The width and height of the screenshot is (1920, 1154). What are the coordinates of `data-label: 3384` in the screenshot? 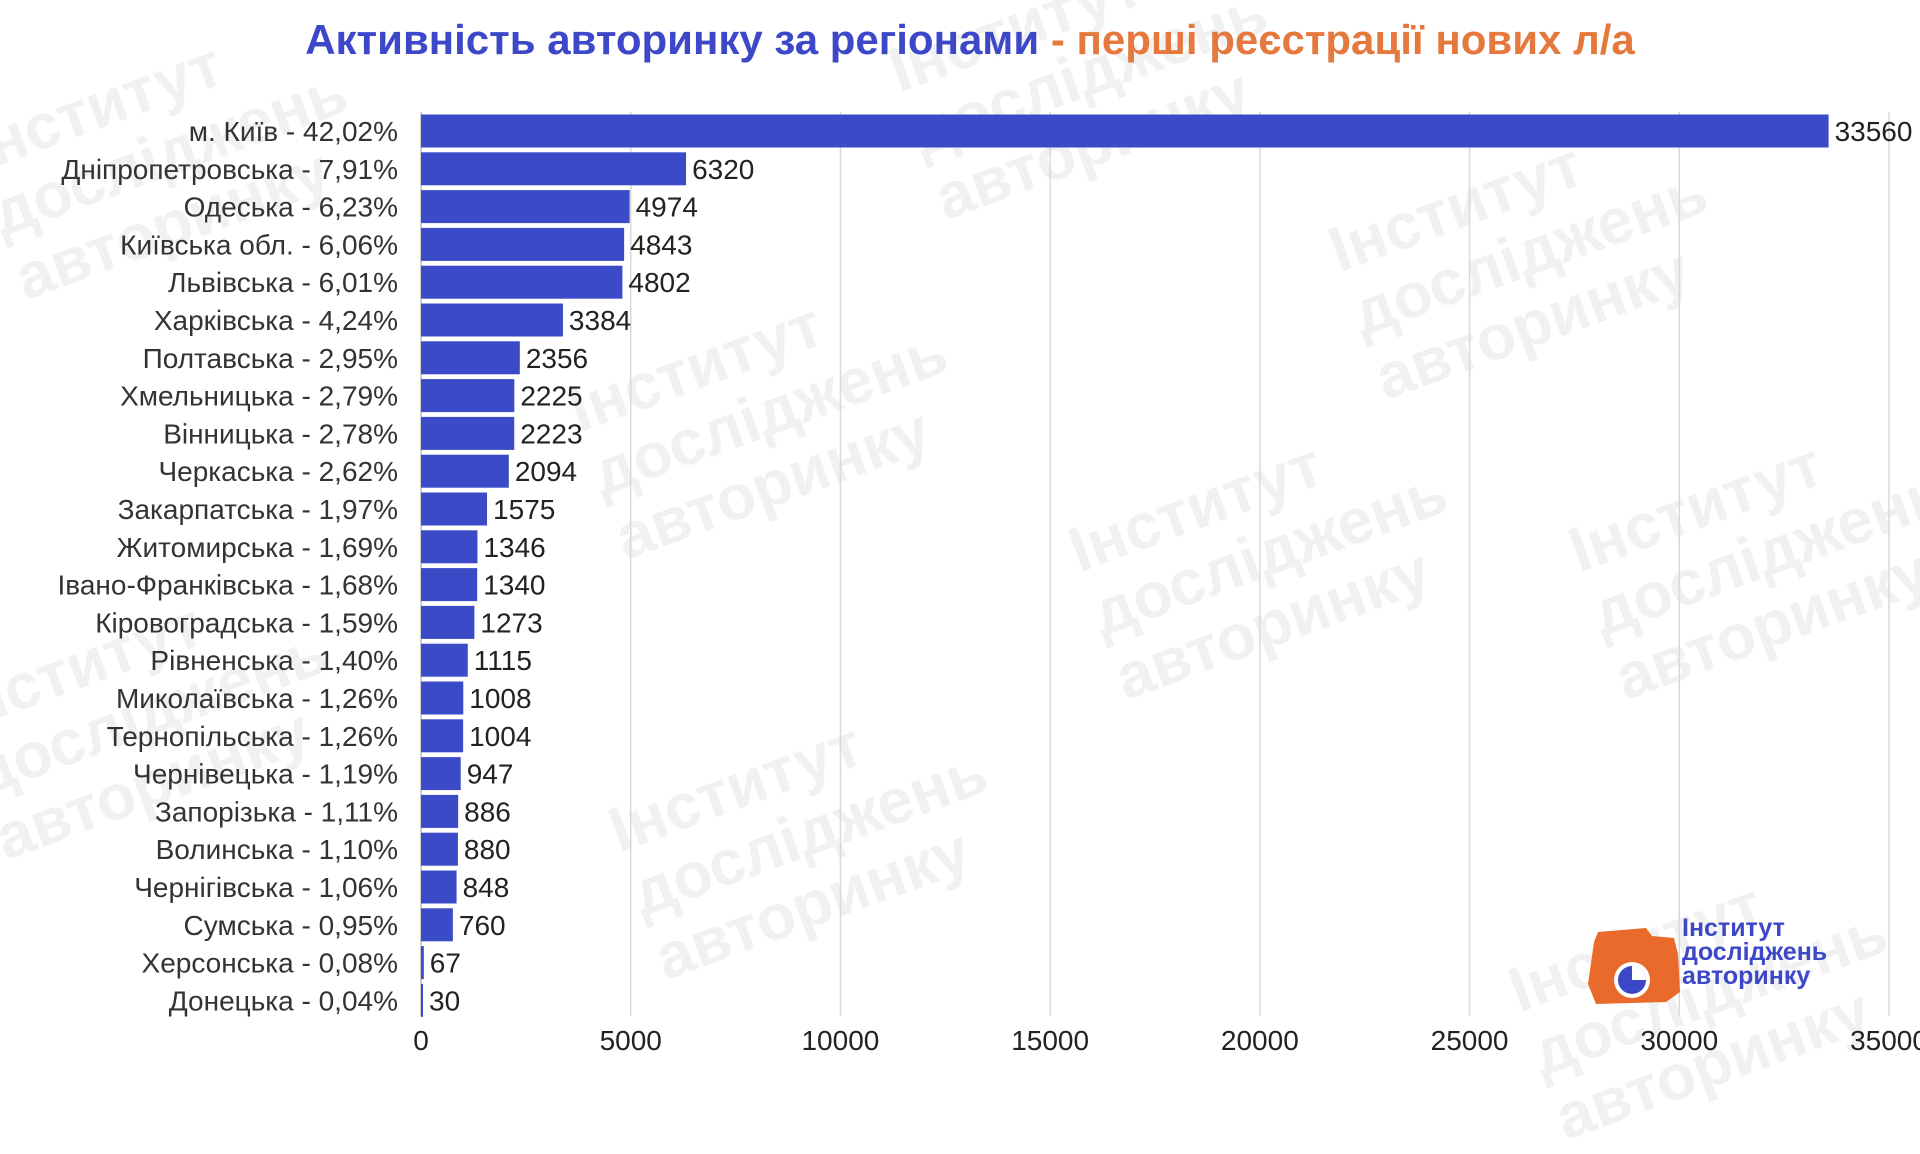 It's located at (600, 320).